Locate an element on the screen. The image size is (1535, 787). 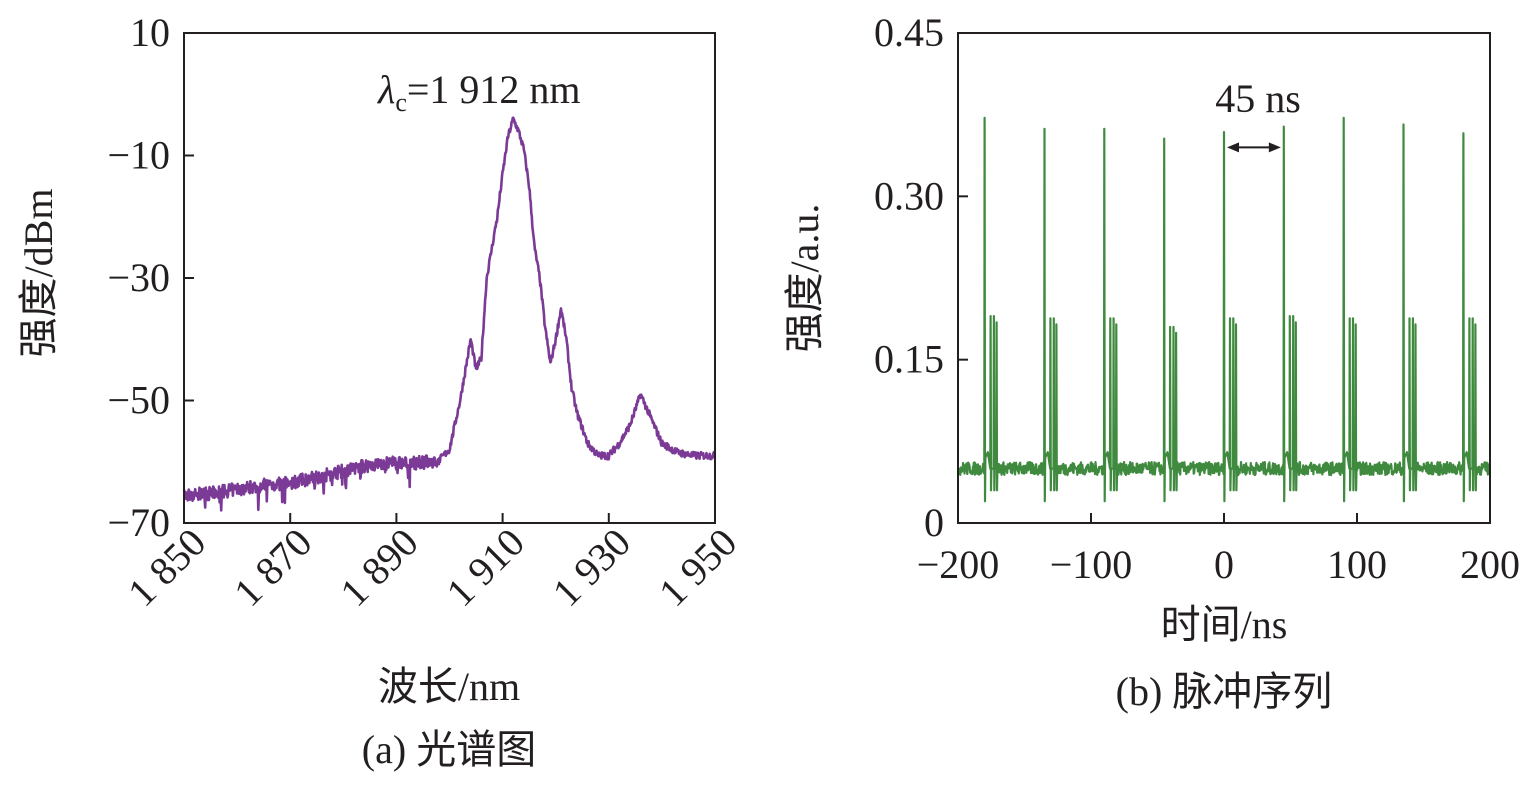
spectrum-y-tick-label: −70 is located at coordinates (138, 522).